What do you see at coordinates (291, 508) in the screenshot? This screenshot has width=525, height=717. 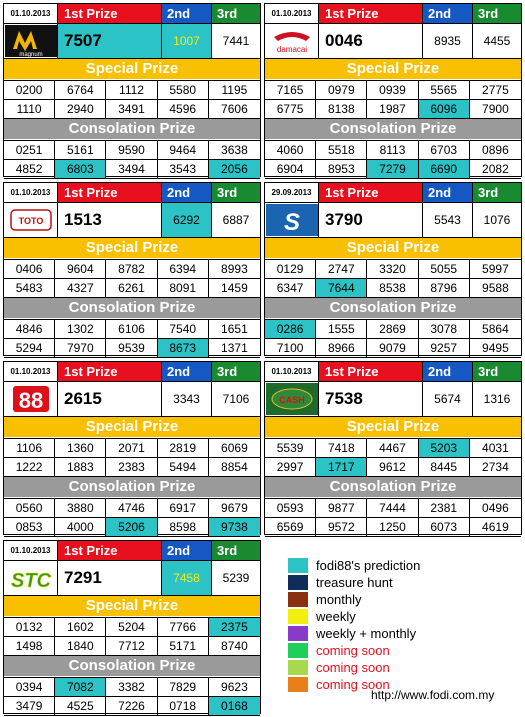 I see `consolation-prize-number: 0593` at bounding box center [291, 508].